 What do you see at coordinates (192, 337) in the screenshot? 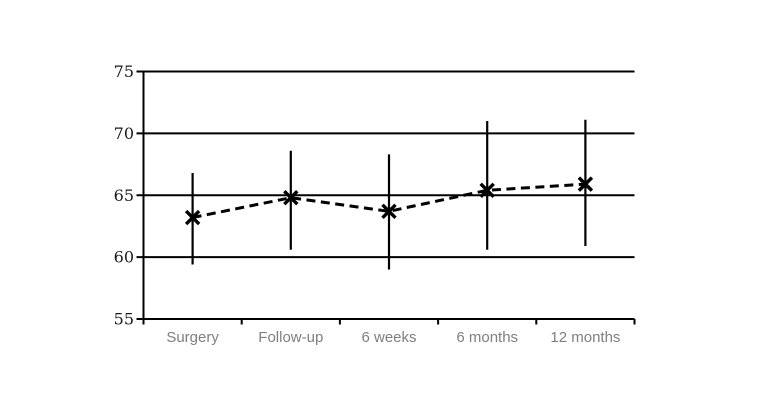
I see `x-tick-label: Surgery` at bounding box center [192, 337].